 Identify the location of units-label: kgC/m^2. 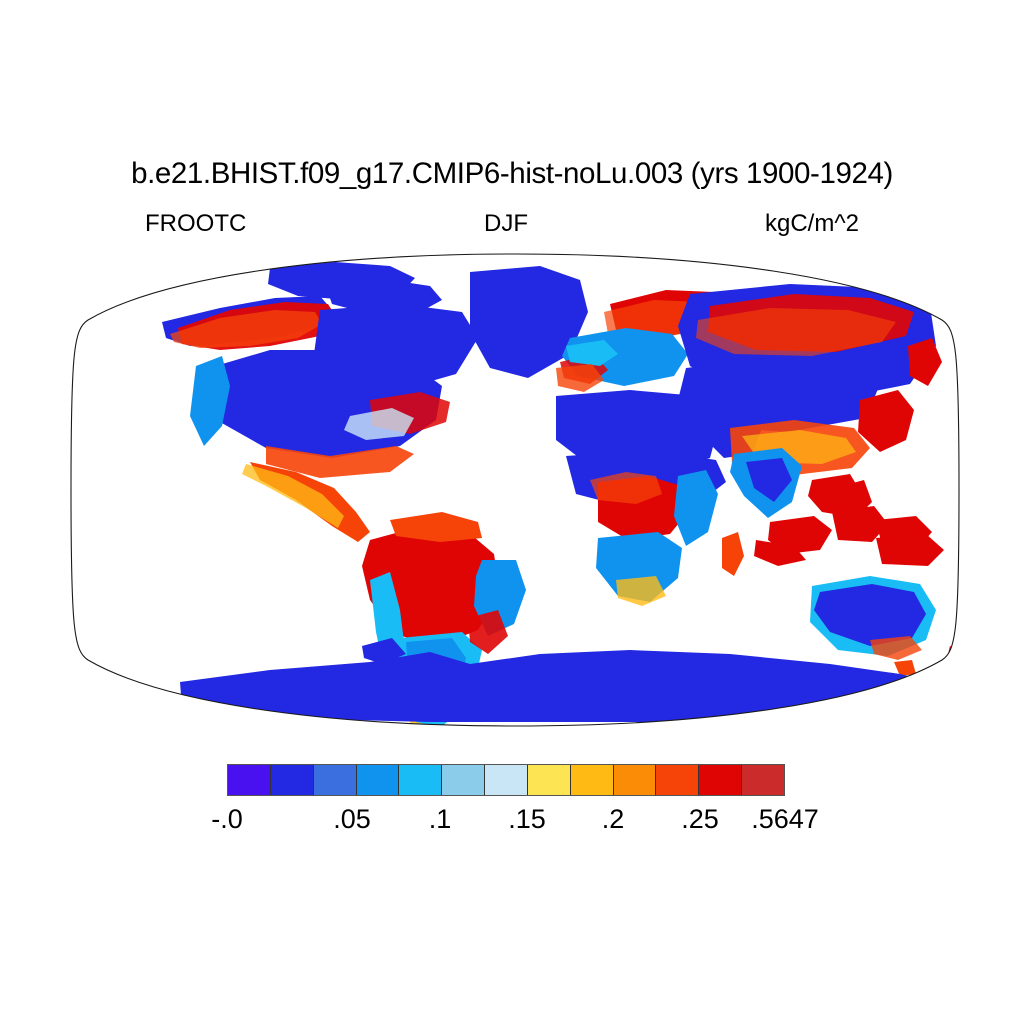
(812, 223).